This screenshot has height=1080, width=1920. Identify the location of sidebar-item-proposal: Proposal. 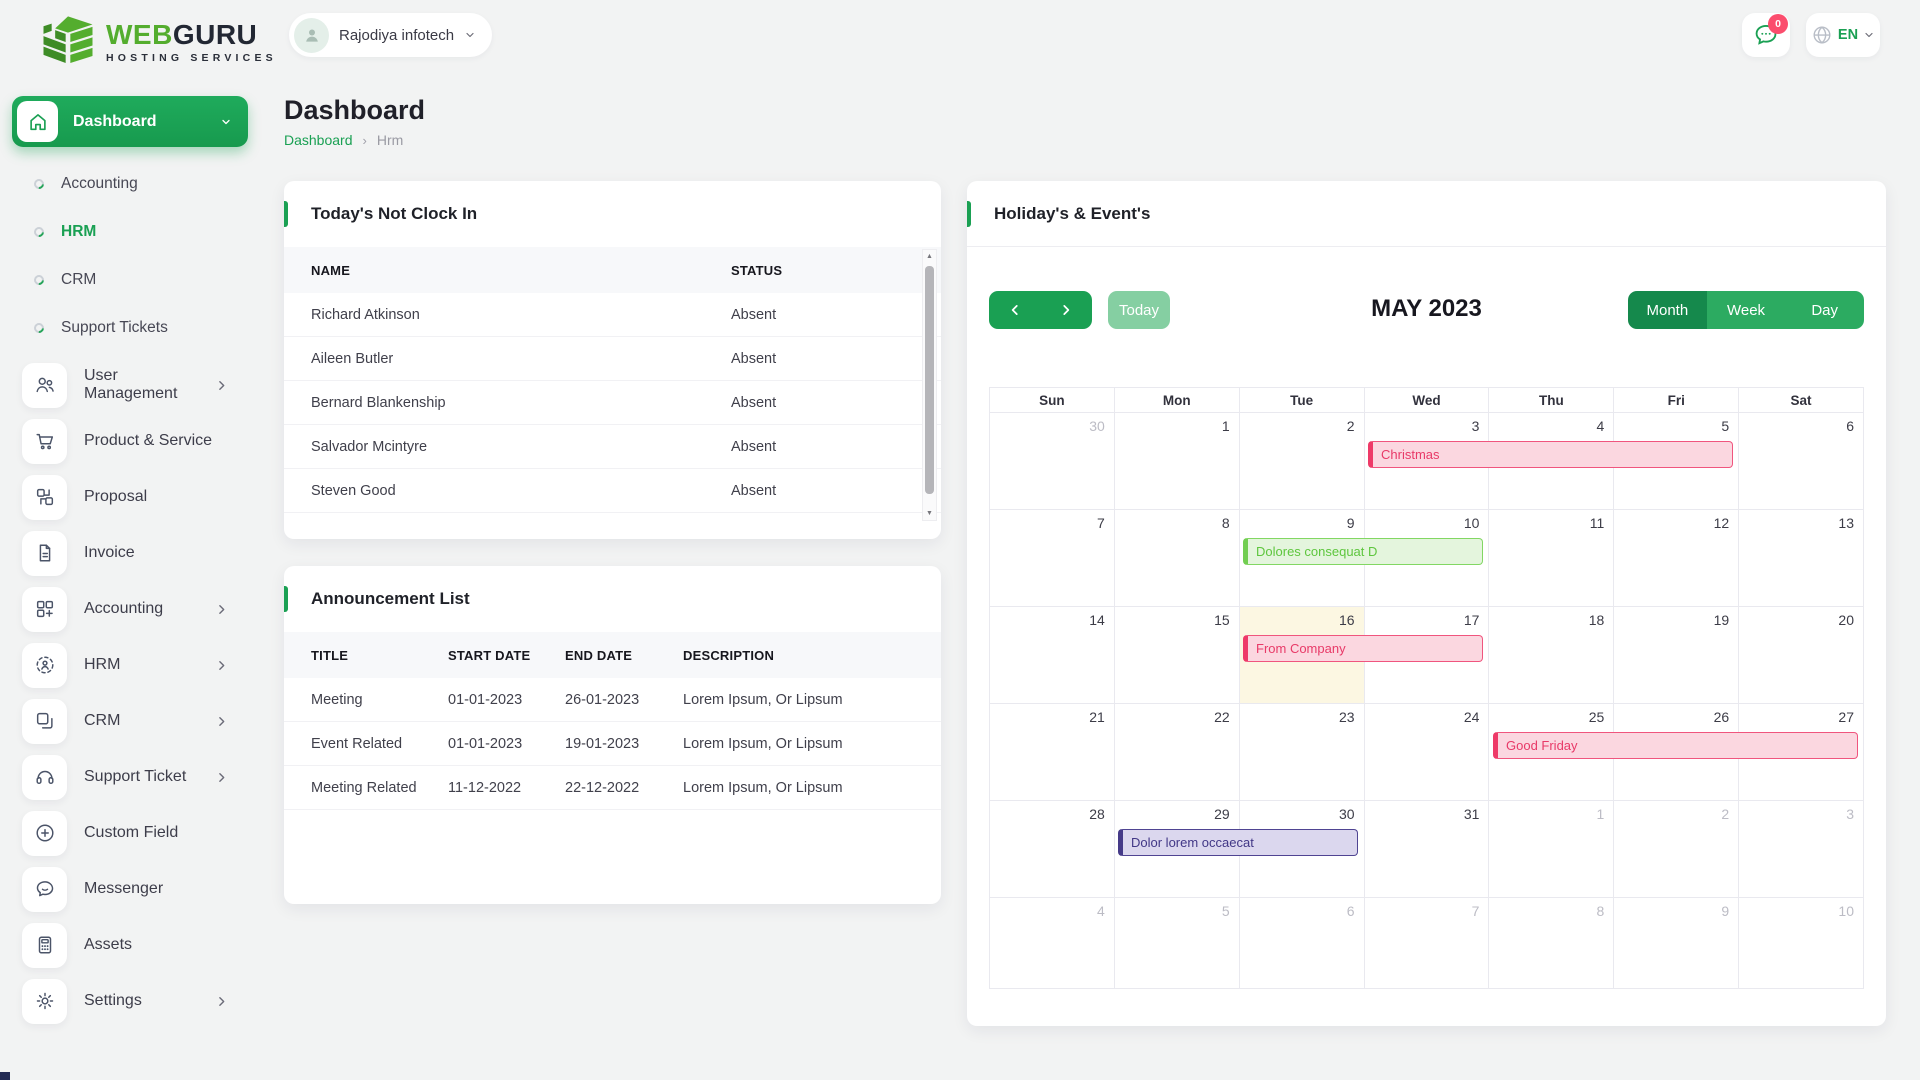
(130, 497).